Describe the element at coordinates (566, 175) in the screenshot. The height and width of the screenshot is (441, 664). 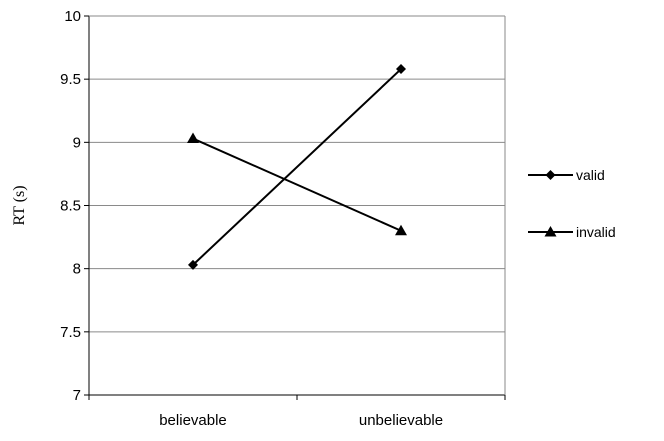
I see `legend-item-valid: valid` at that location.